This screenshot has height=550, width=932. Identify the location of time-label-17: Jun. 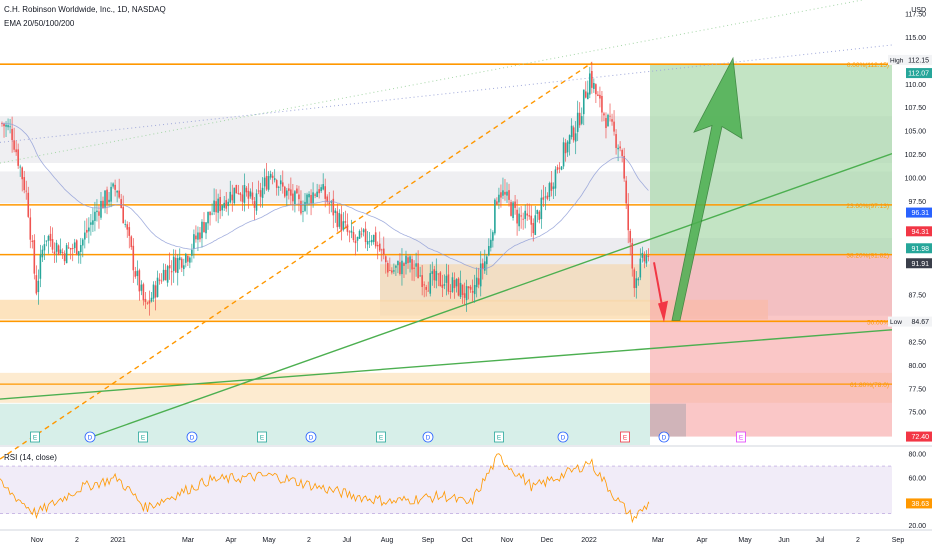
(783, 540).